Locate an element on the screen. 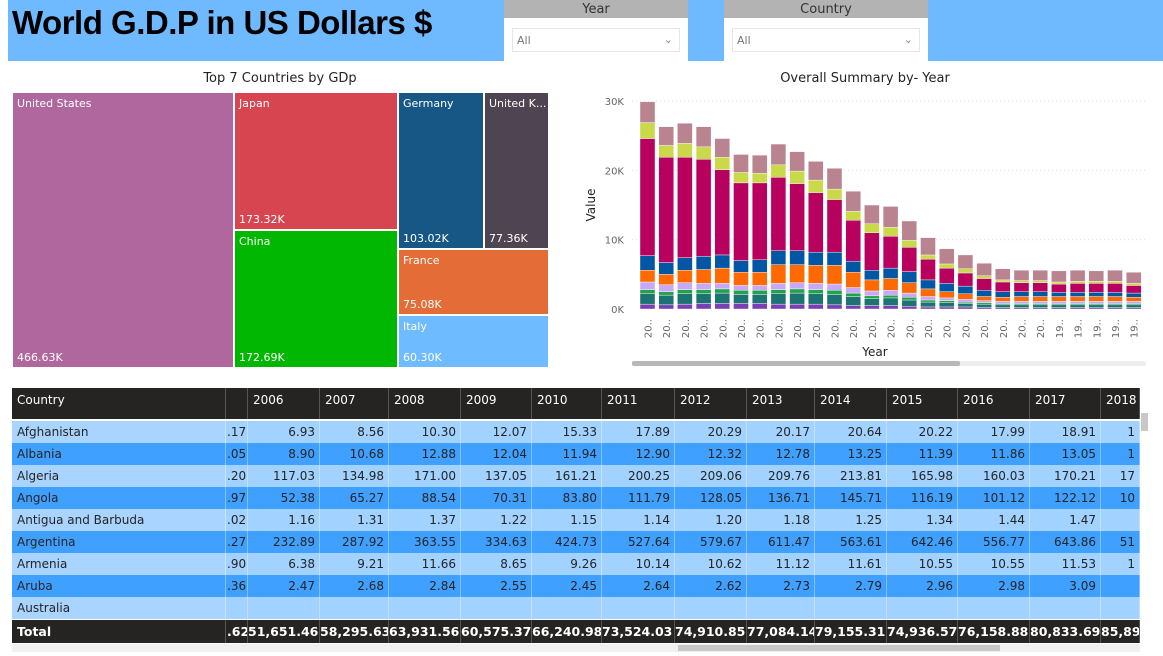 The image size is (1163, 656). column-header: 2015 is located at coordinates (922, 403).